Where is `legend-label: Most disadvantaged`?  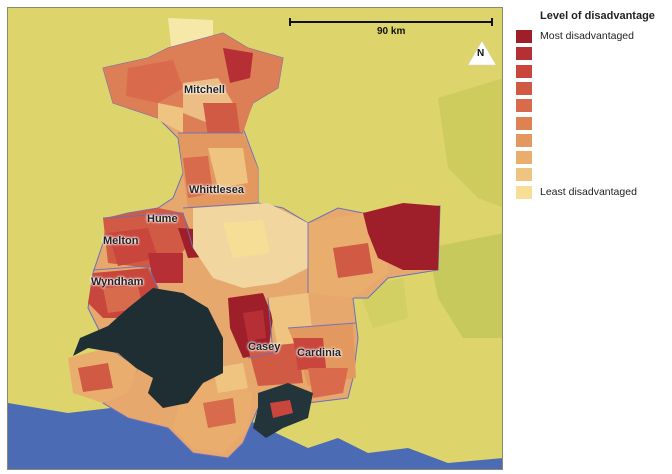
legend-label: Most disadvantaged is located at coordinates (587, 36).